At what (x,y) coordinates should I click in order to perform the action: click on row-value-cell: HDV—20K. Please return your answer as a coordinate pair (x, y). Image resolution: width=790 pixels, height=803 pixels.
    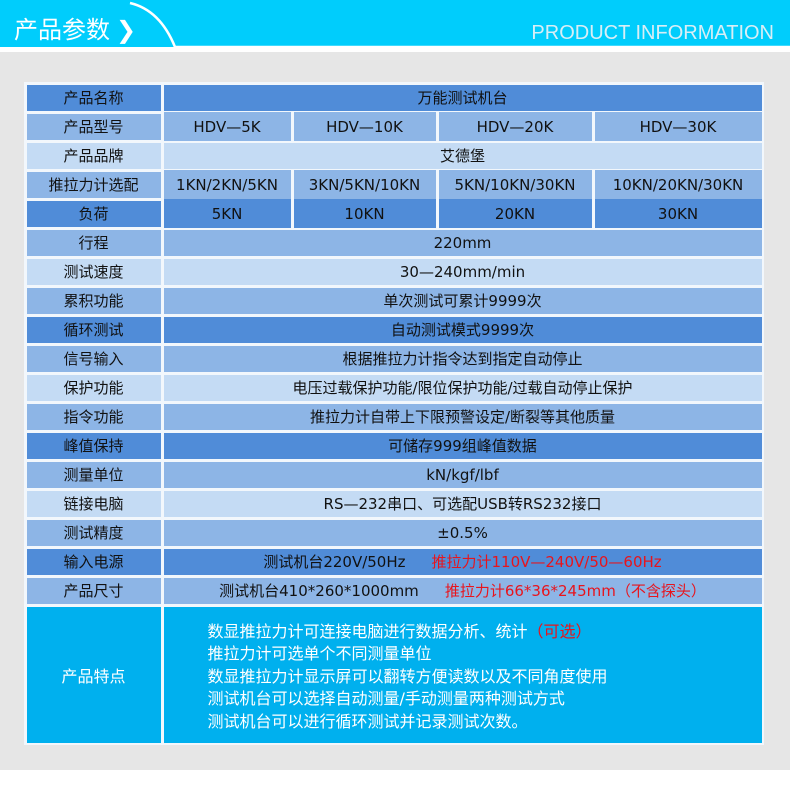
    Looking at the image, I should click on (515, 126).